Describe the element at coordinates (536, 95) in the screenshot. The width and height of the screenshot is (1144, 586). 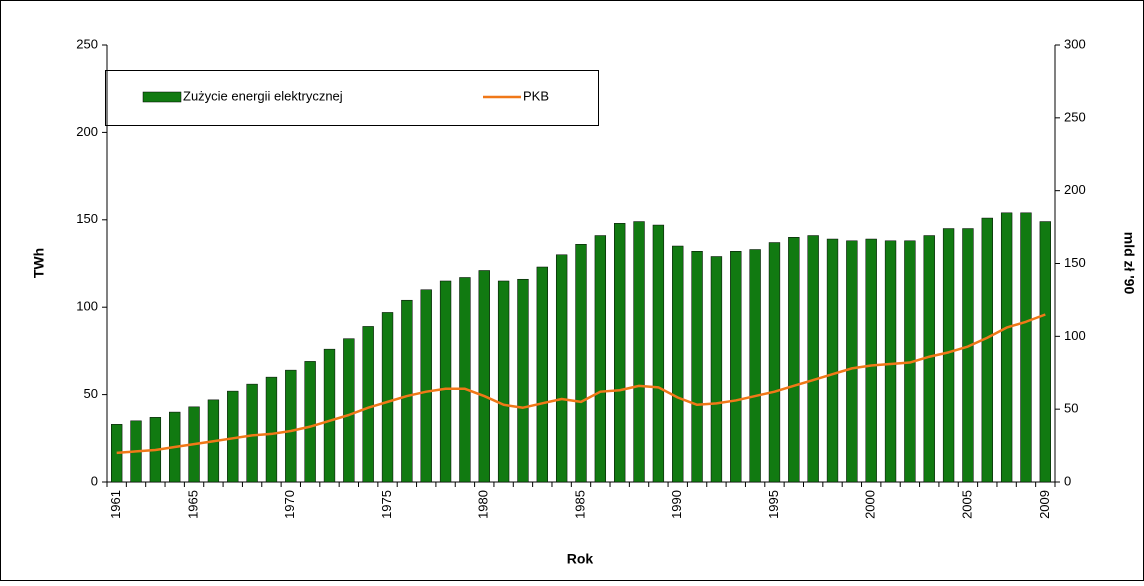
I see `legend-label: PKB` at that location.